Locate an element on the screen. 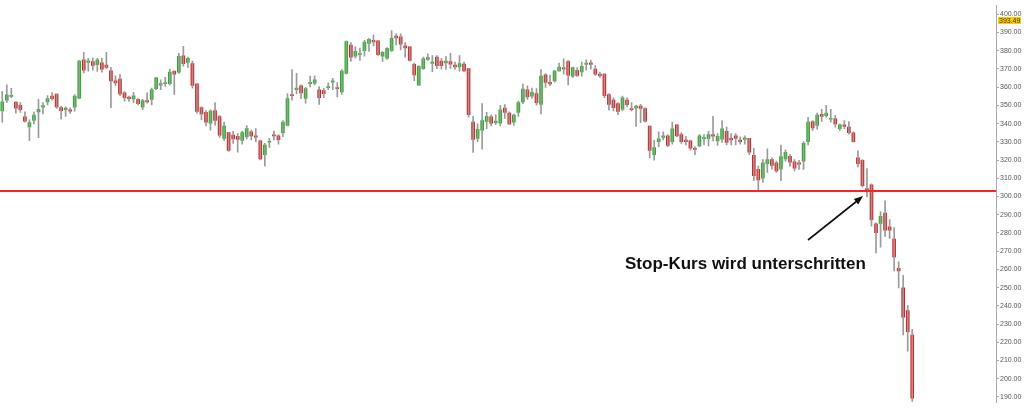 Image resolution: width=1024 pixels, height=408 pixels. annotation: Stop-Kurs wird unterschritten is located at coordinates (745, 263).